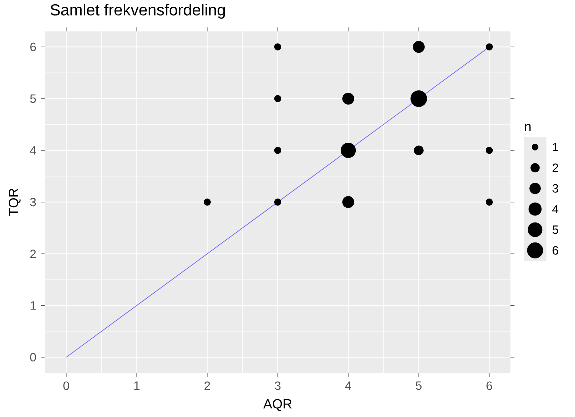 The image size is (575, 417). I want to click on legend-label: 4, so click(555, 209).